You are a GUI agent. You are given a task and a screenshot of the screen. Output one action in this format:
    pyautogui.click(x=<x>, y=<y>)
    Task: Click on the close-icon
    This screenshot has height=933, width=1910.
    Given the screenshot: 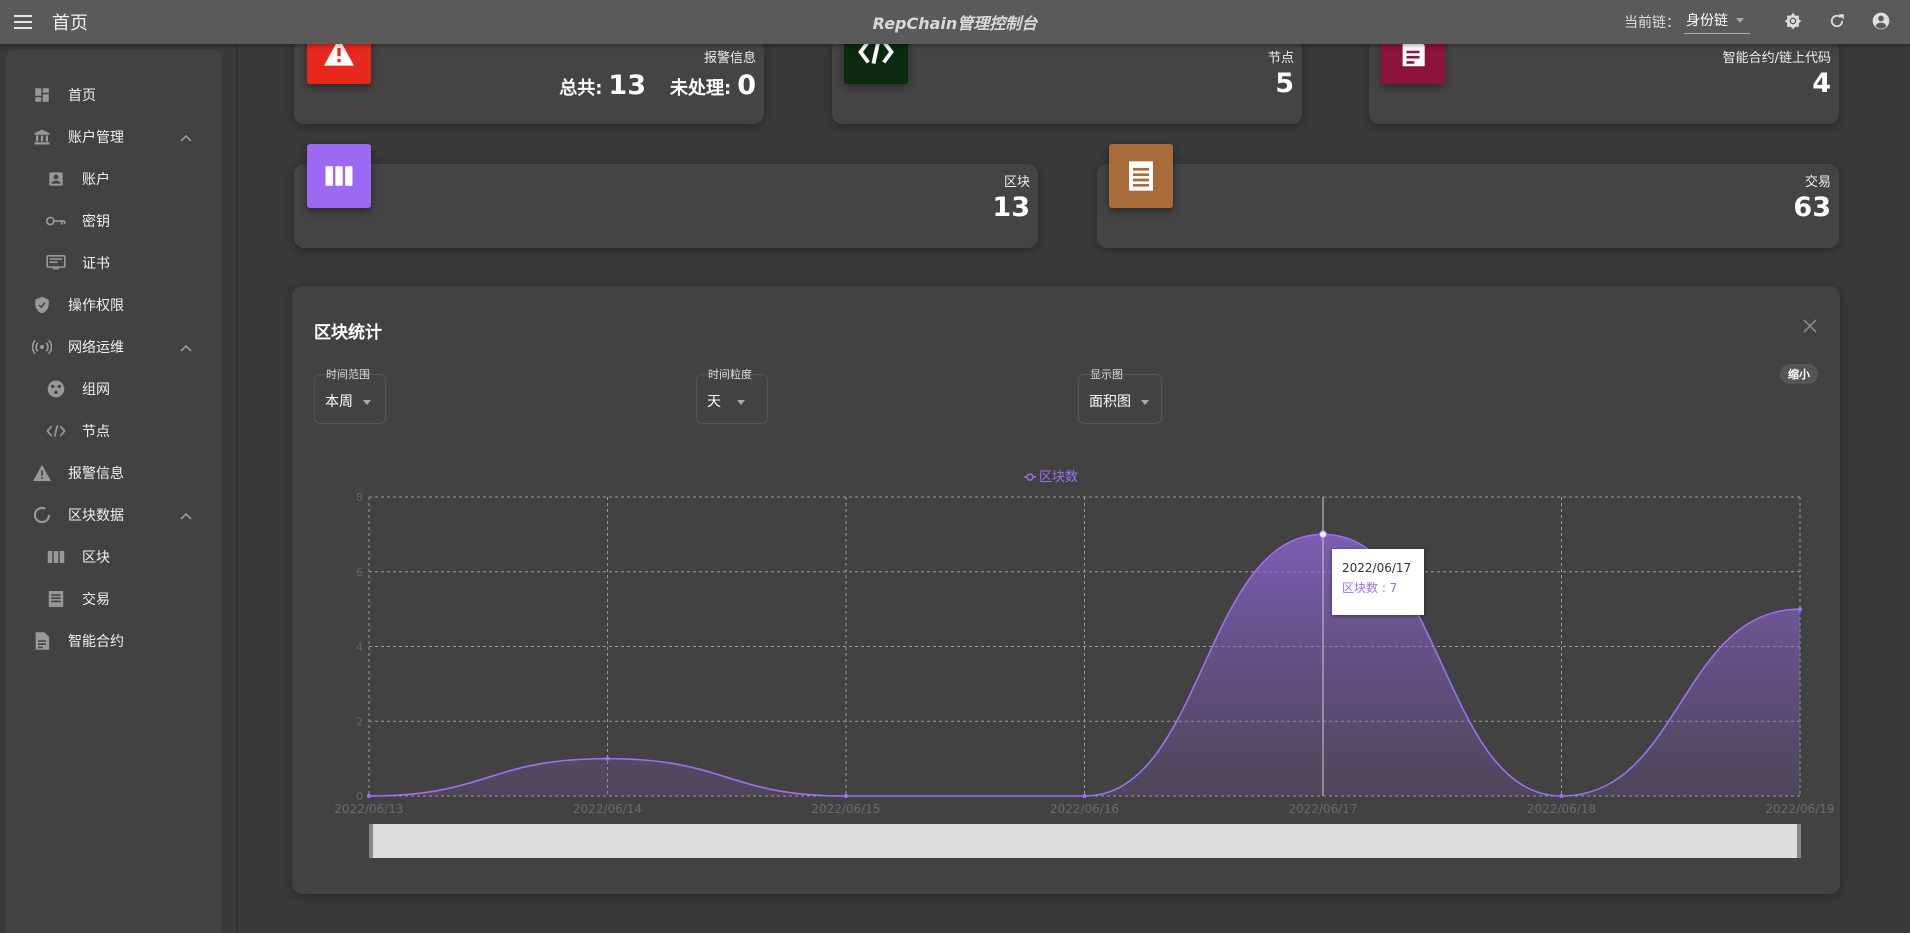 What is the action you would take?
    pyautogui.click(x=1810, y=326)
    